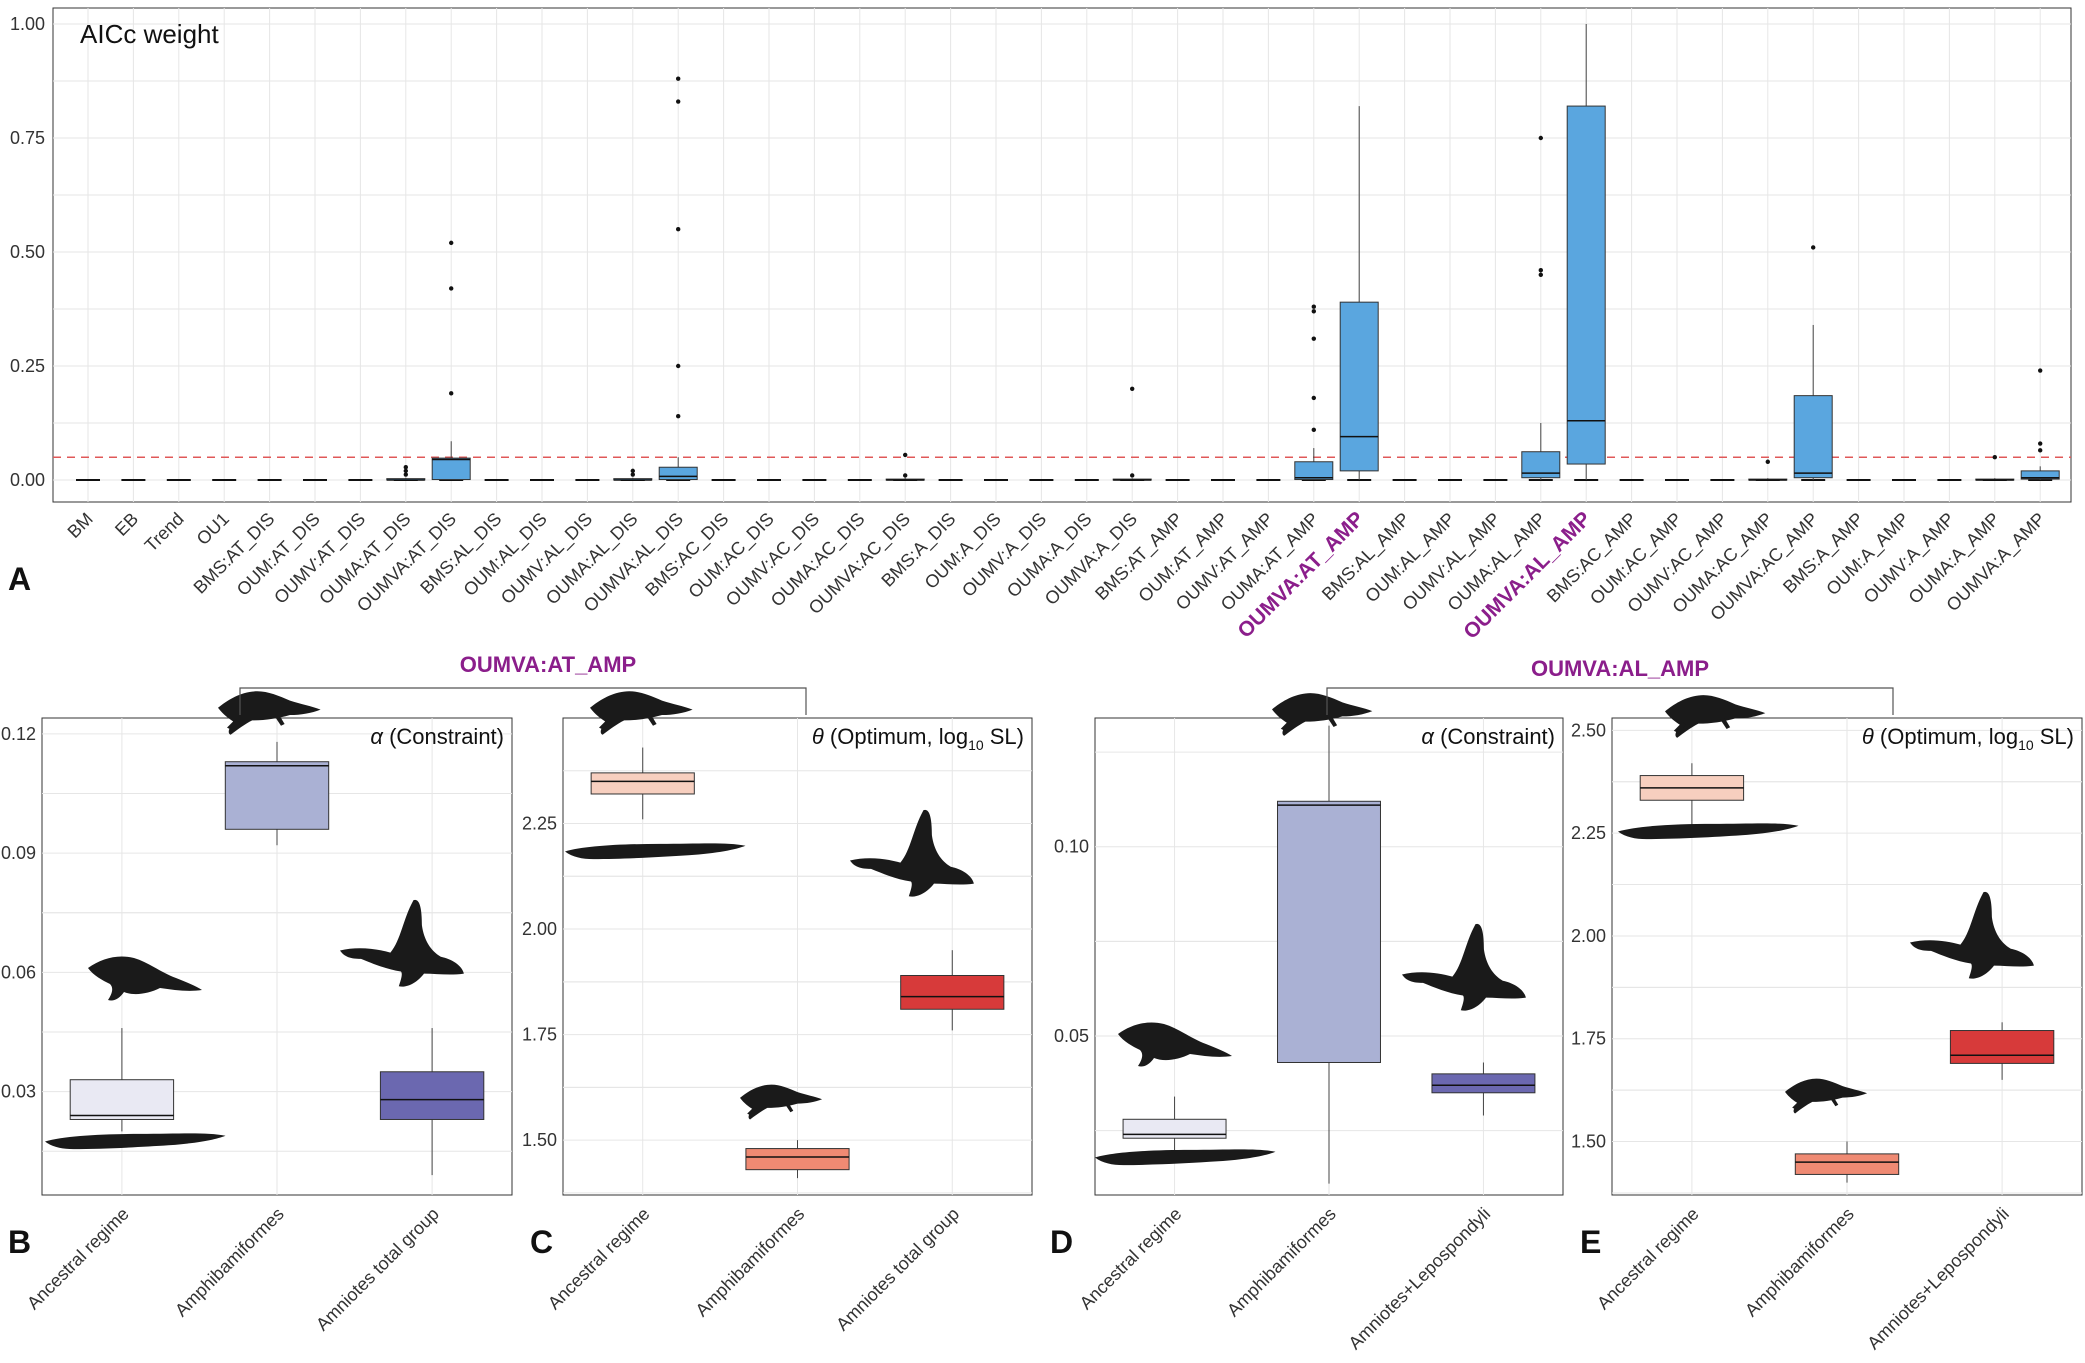  What do you see at coordinates (976, 745) in the screenshot?
I see `title-subscript: 10` at bounding box center [976, 745].